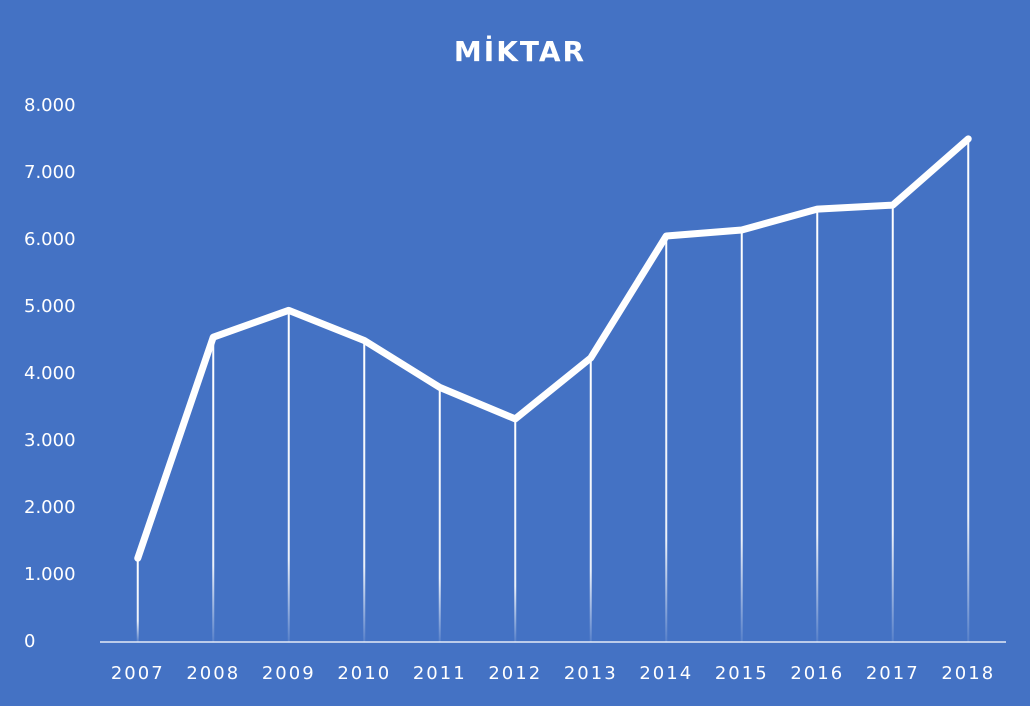  What do you see at coordinates (50, 239) in the screenshot?
I see `y-tick-label: 6.000` at bounding box center [50, 239].